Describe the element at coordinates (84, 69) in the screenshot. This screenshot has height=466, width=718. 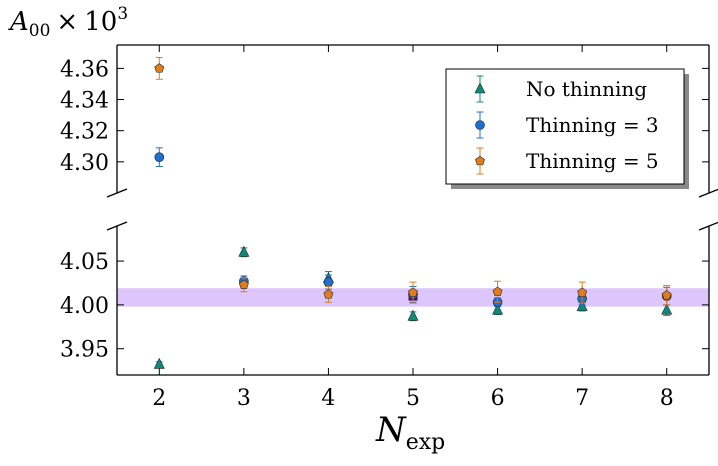
I see `upper-panel-y-tick-label: 4.36` at that location.